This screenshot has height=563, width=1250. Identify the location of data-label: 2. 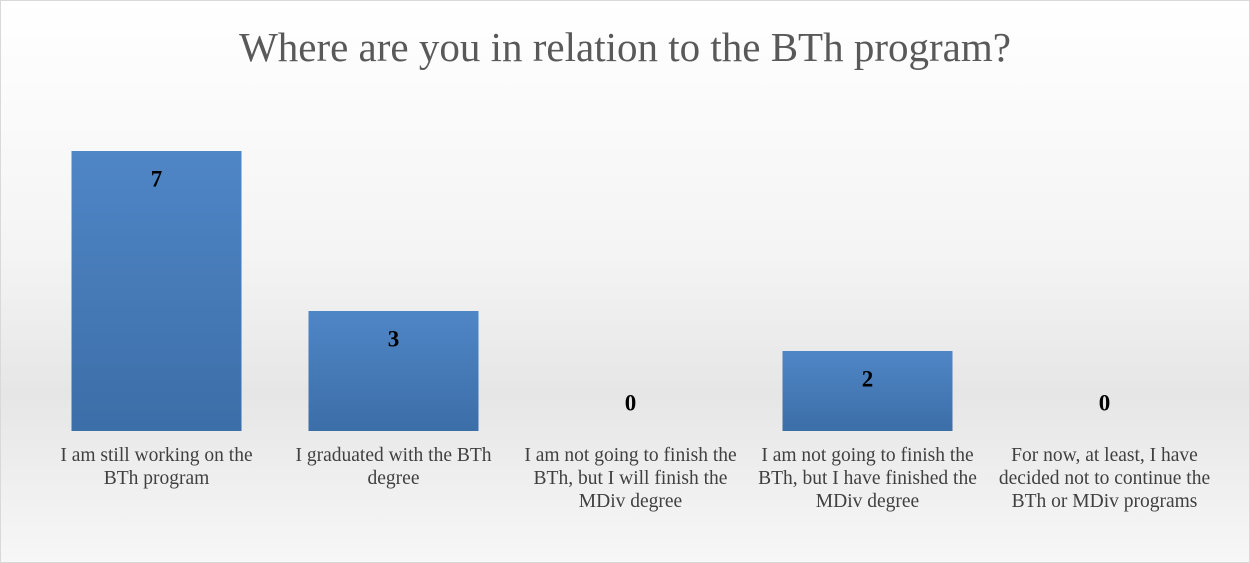
(868, 378).